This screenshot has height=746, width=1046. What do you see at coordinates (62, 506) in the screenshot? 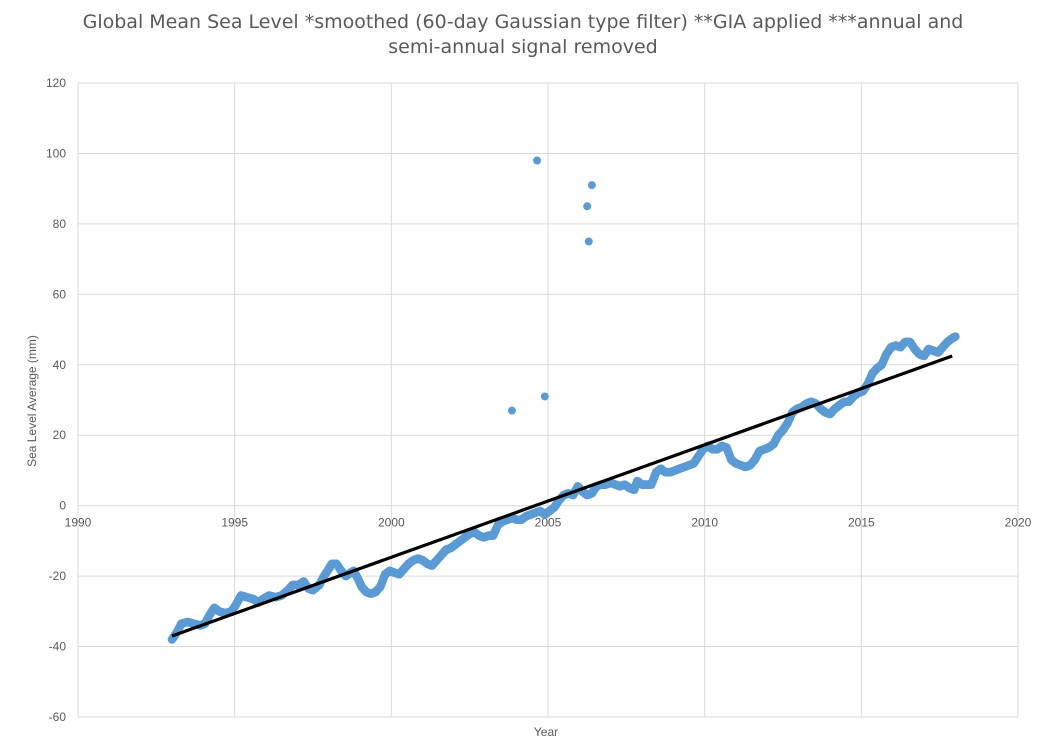
I see `y-tick-label: 0` at bounding box center [62, 506].